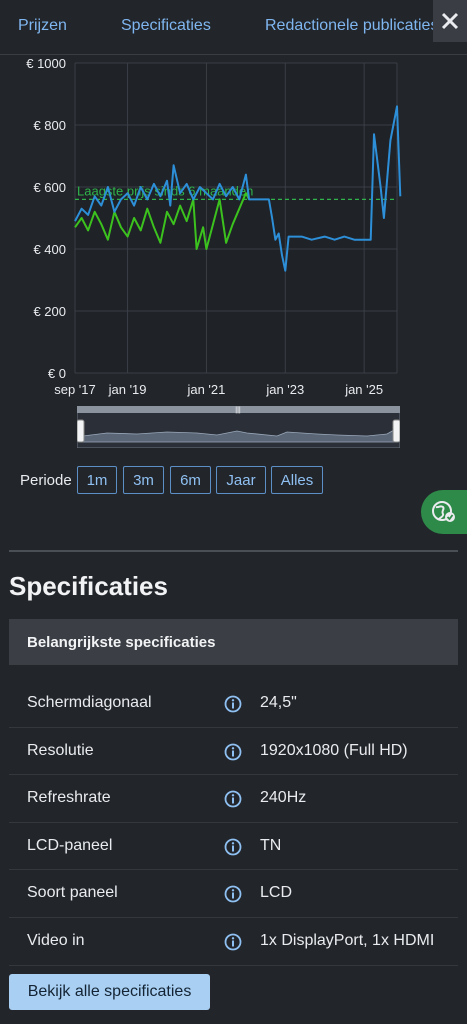 The width and height of the screenshot is (467, 1024). I want to click on spec-row: Video in 1x DisplayPort, 1x HDMI, so click(233, 942).